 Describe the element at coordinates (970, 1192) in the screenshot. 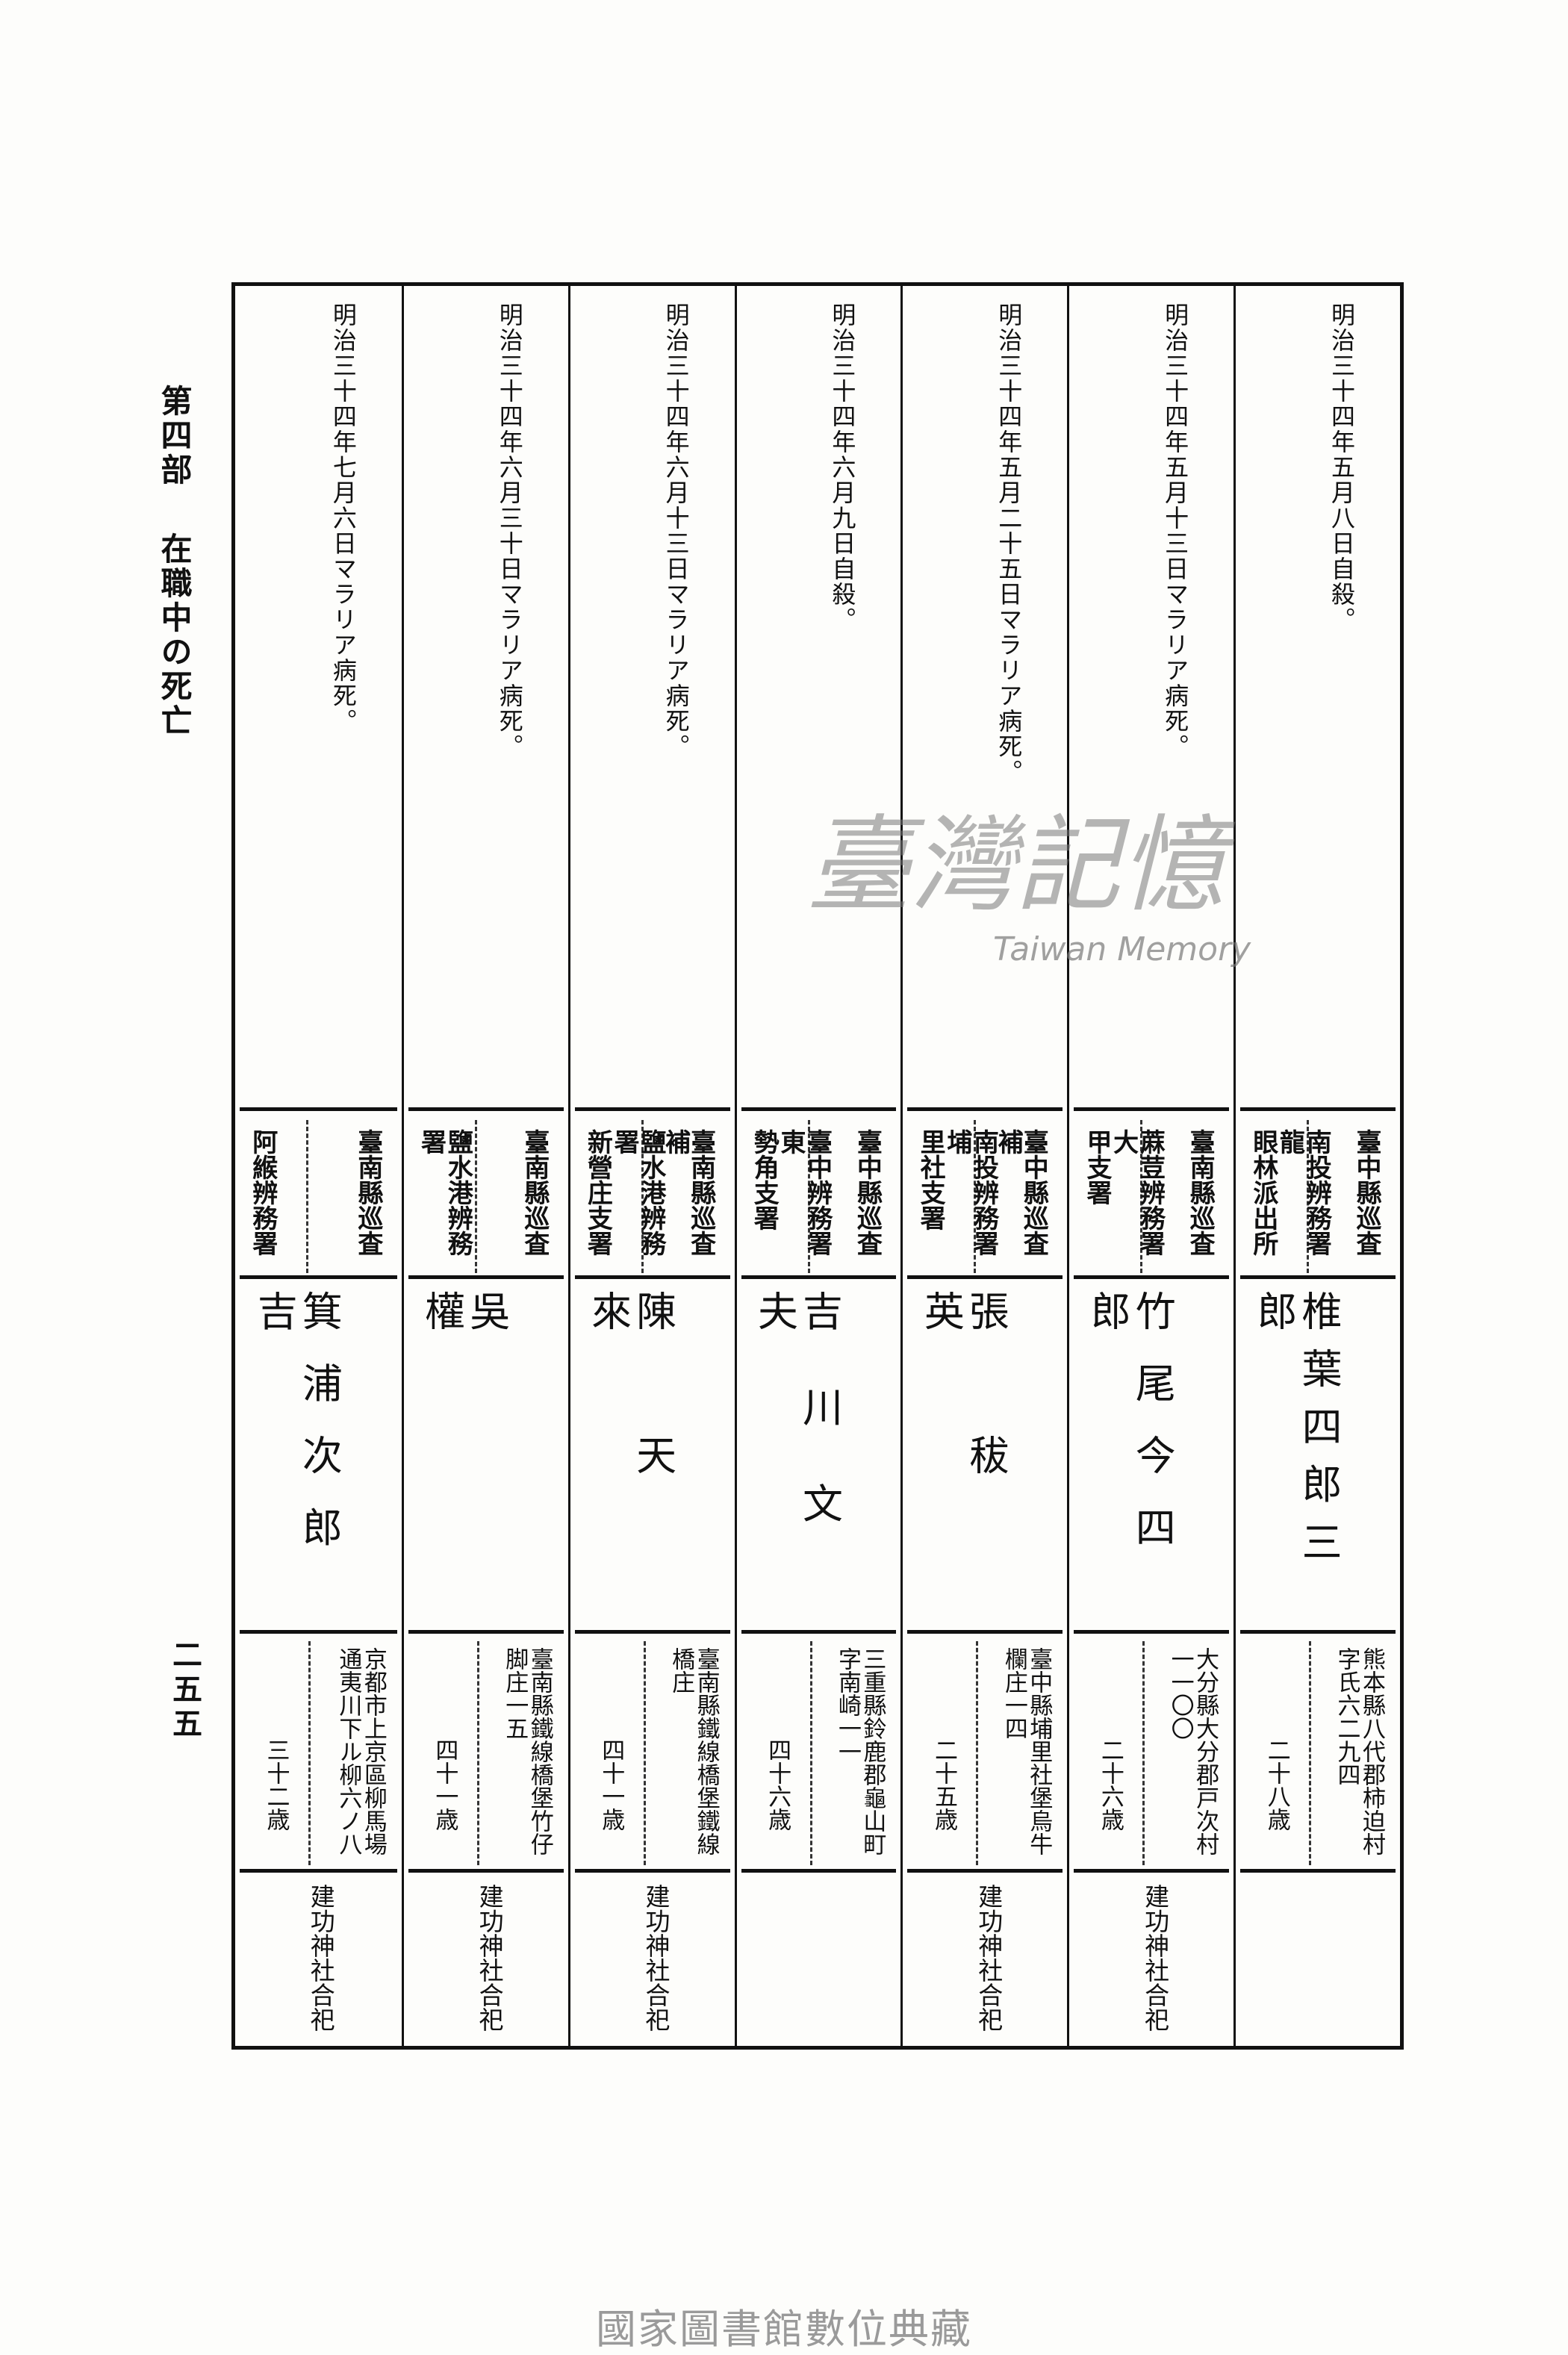

I see `office-line: 南投辨務署埔` at that location.